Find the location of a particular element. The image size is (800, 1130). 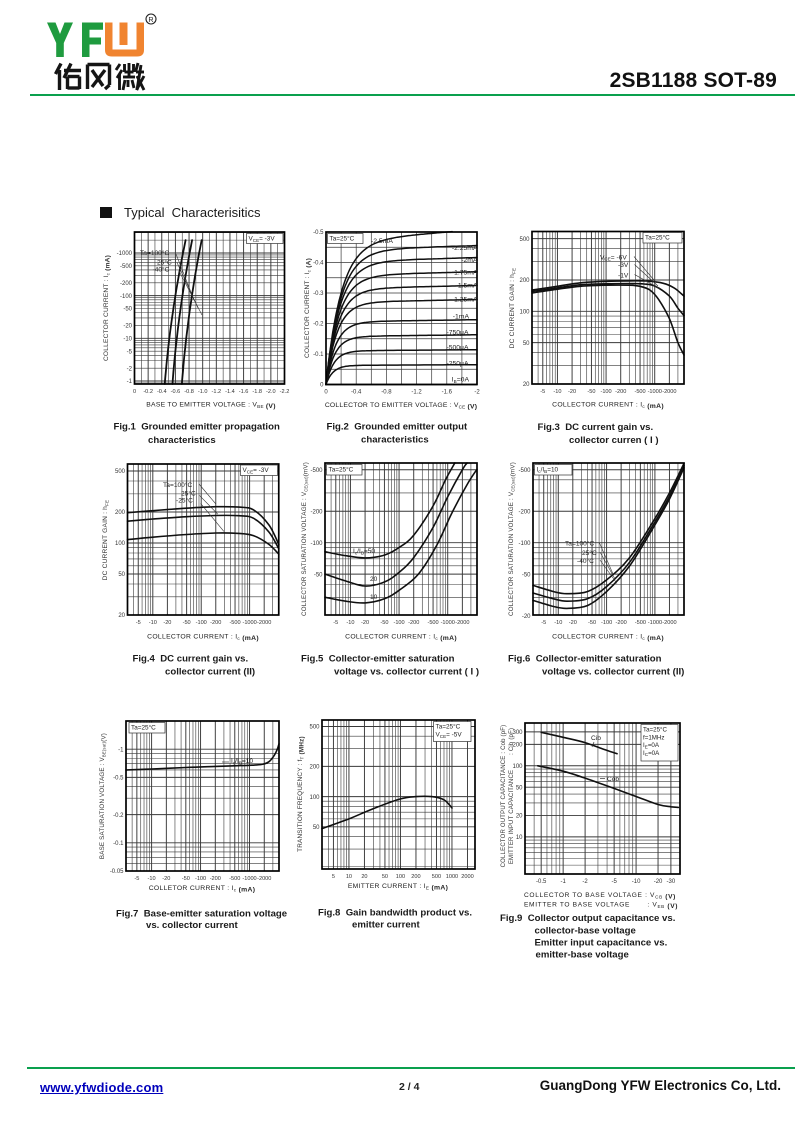

svg-text: Fig.4 DC current gain vs. is located at coordinates (191, 659).